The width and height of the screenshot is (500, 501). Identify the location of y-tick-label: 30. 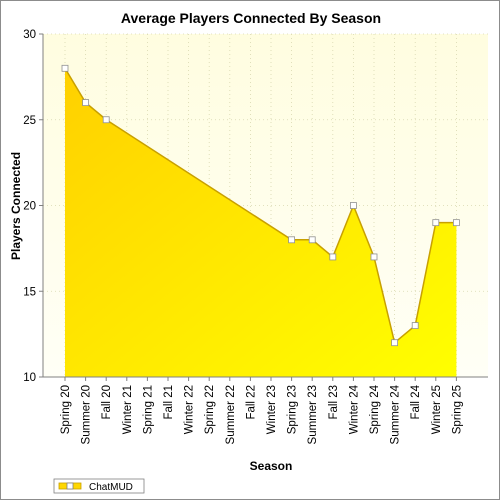
(29, 35).